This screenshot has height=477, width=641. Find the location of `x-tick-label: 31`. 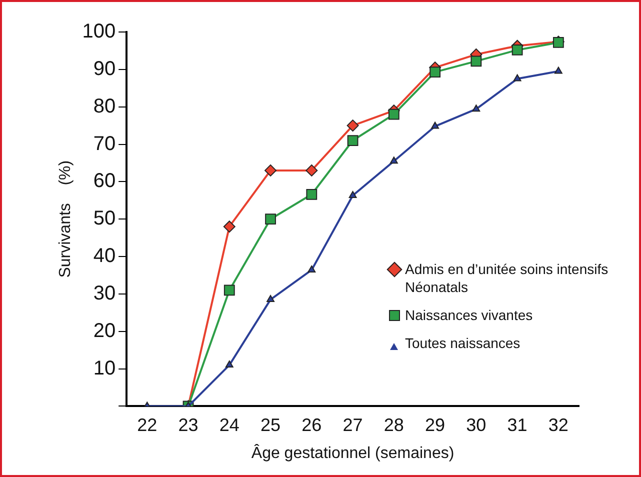

x-tick-label: 31 is located at coordinates (517, 424).